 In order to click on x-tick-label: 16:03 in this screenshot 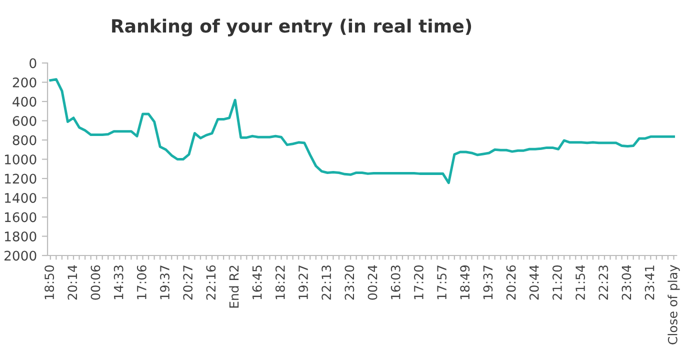, I will do `click(395, 283)`.